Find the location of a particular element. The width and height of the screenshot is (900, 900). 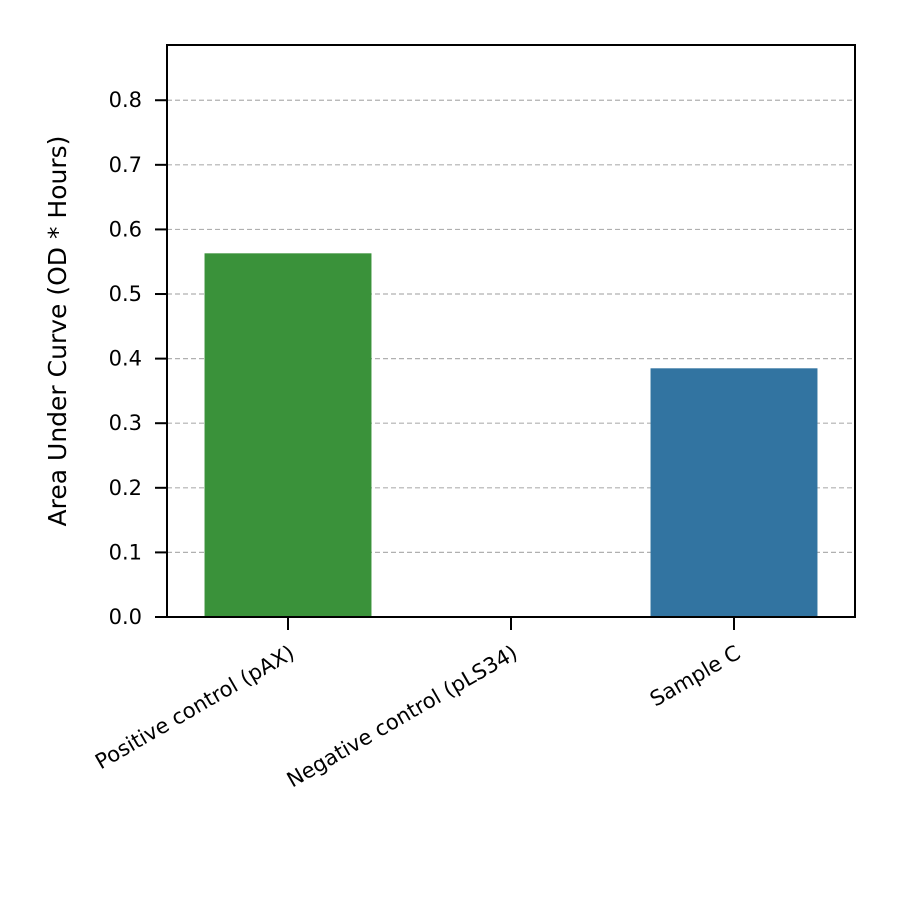

y-axis-label: Area Under Curve (OD * Hours) is located at coordinates (57, 331).